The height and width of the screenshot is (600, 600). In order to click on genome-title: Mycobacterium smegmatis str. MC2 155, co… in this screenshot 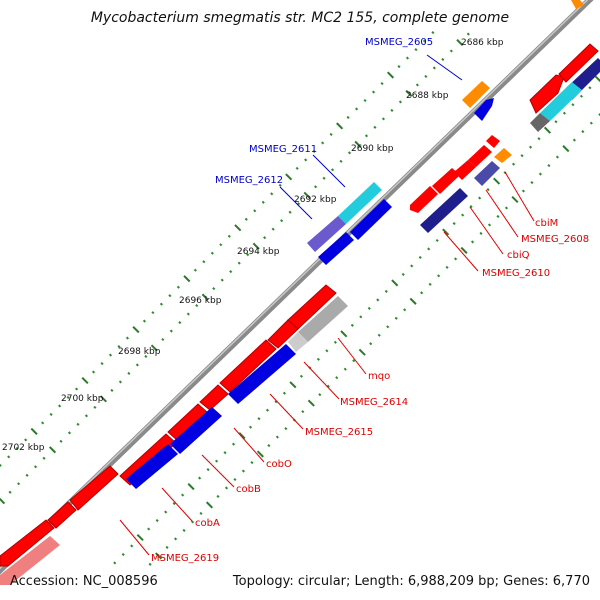, I will do `click(300, 18)`.